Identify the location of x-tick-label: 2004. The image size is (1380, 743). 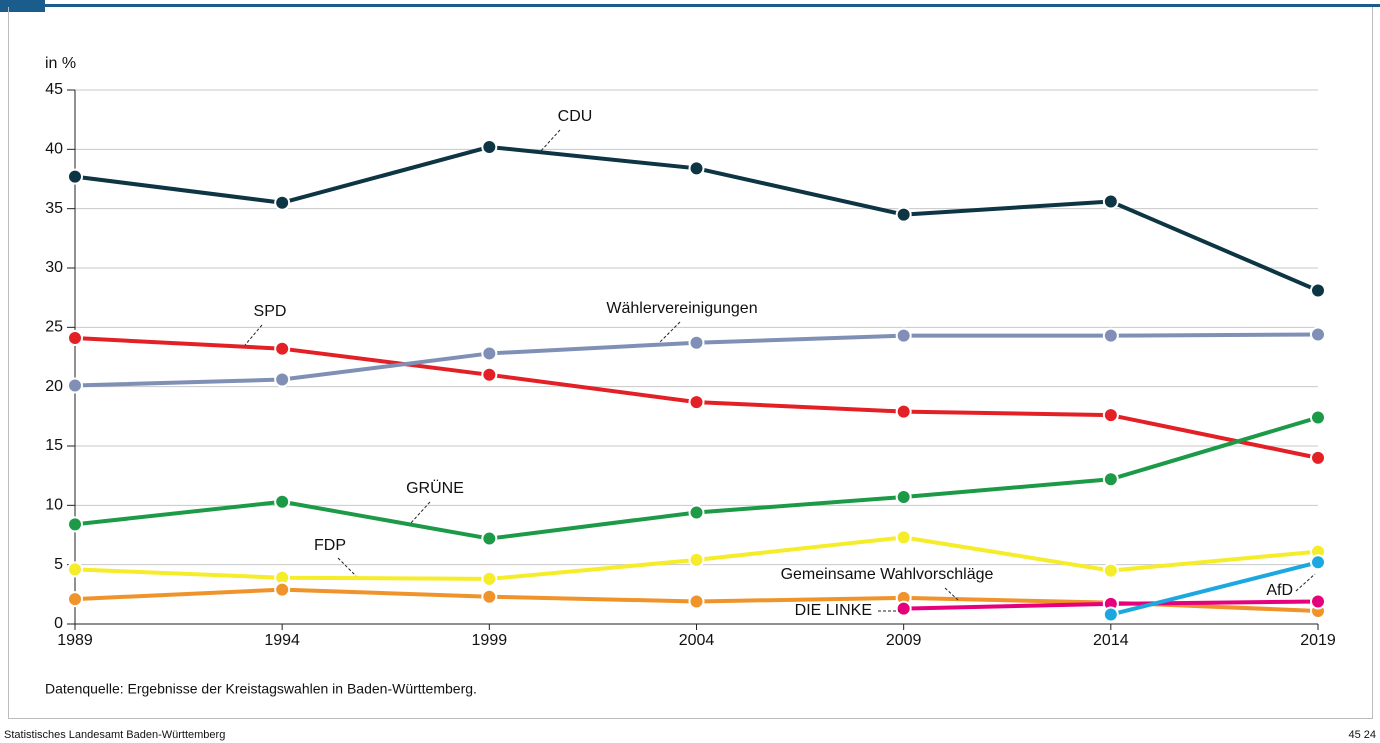
(697, 640).